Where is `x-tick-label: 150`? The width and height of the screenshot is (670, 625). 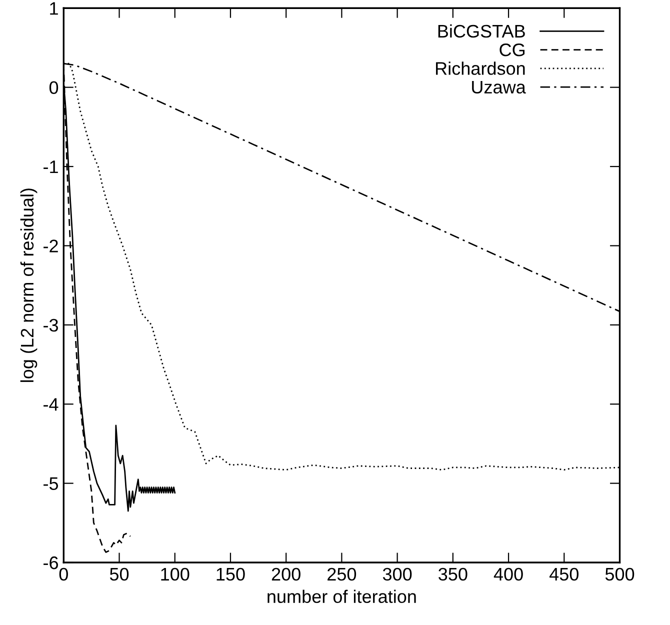 x-tick-label: 150 is located at coordinates (230, 574).